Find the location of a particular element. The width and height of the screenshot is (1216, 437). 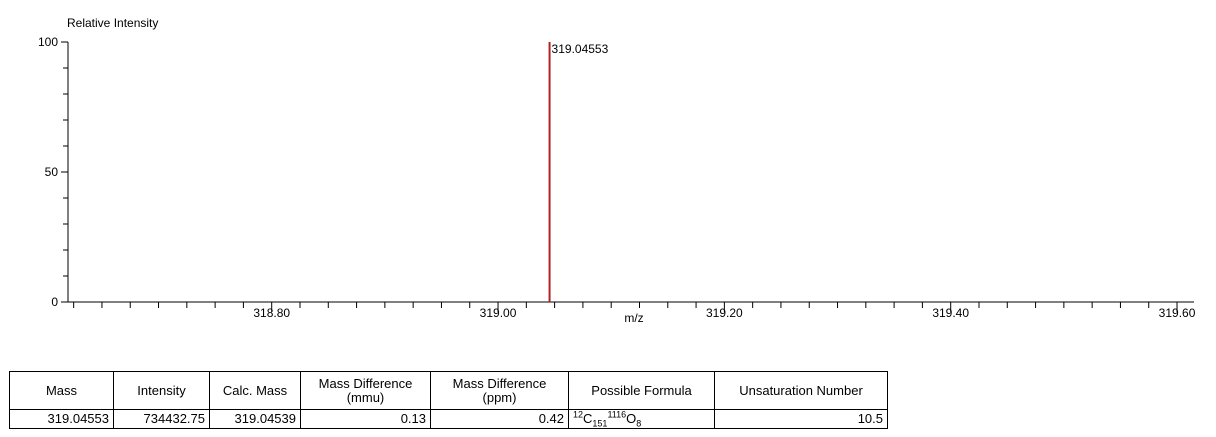

header-mass: Mass is located at coordinates (61, 390).